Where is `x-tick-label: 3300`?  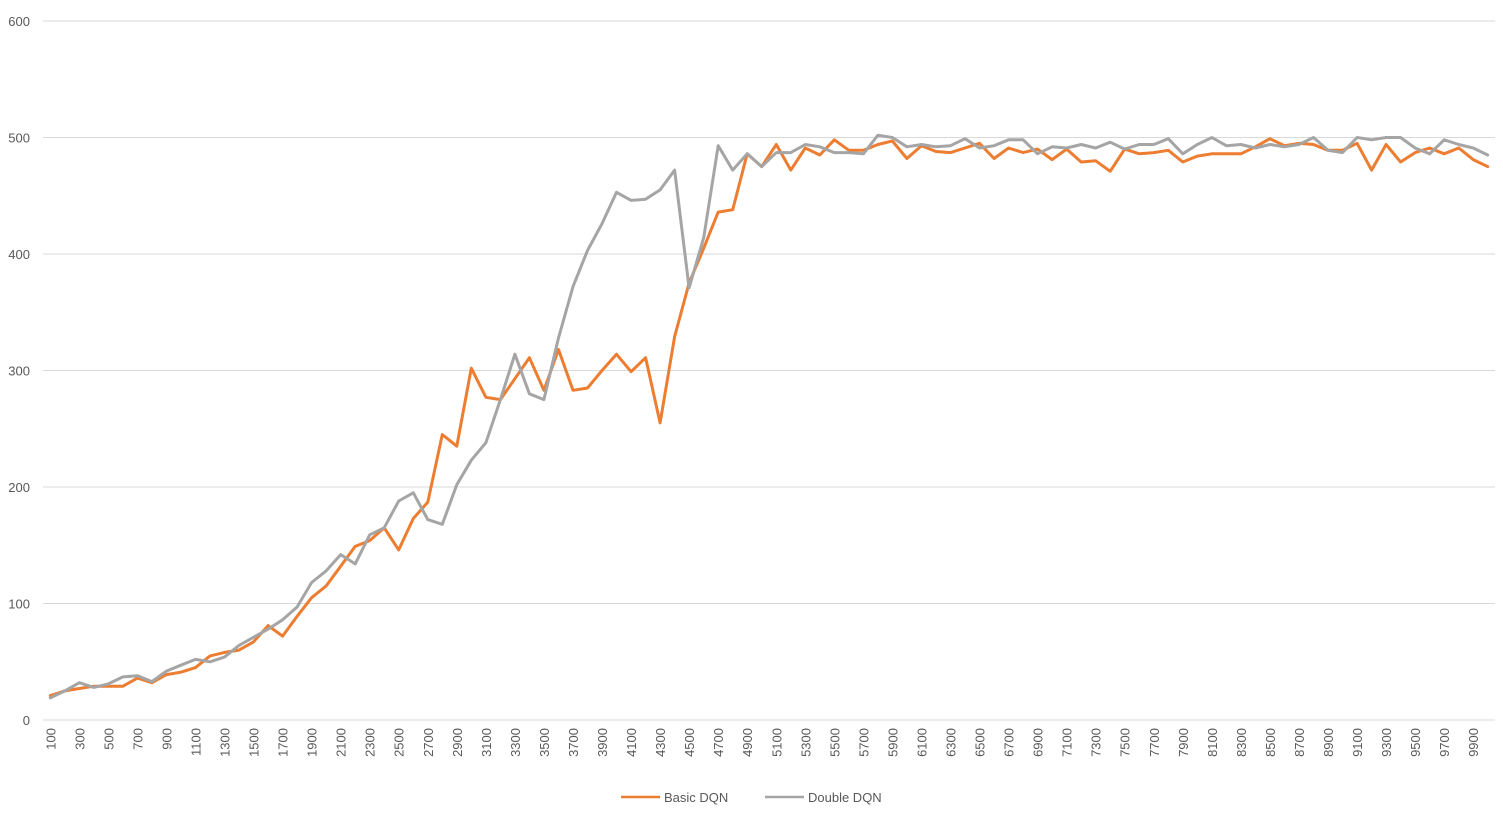
x-tick-label: 3300 is located at coordinates (515, 742).